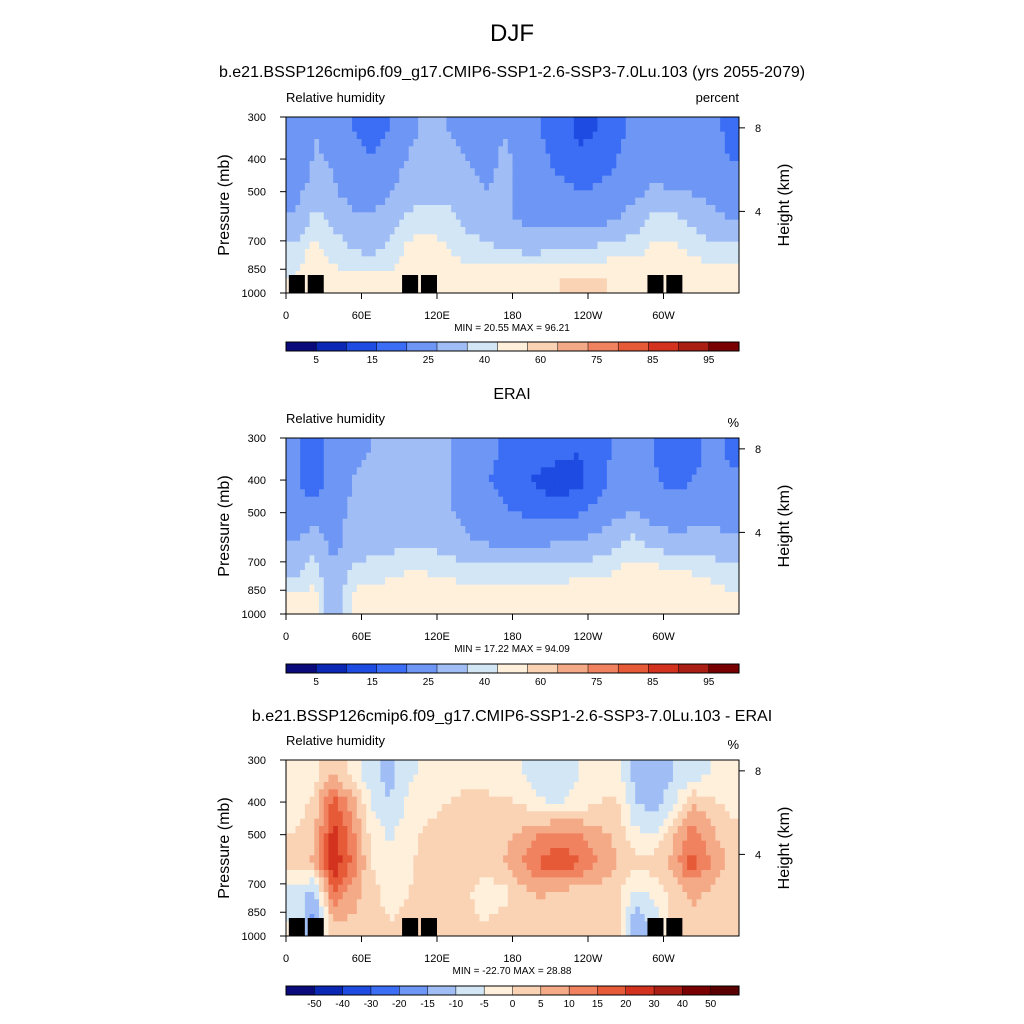 This screenshot has width=1024, height=1024. I want to click on figure-title: DJF, so click(512, 33).